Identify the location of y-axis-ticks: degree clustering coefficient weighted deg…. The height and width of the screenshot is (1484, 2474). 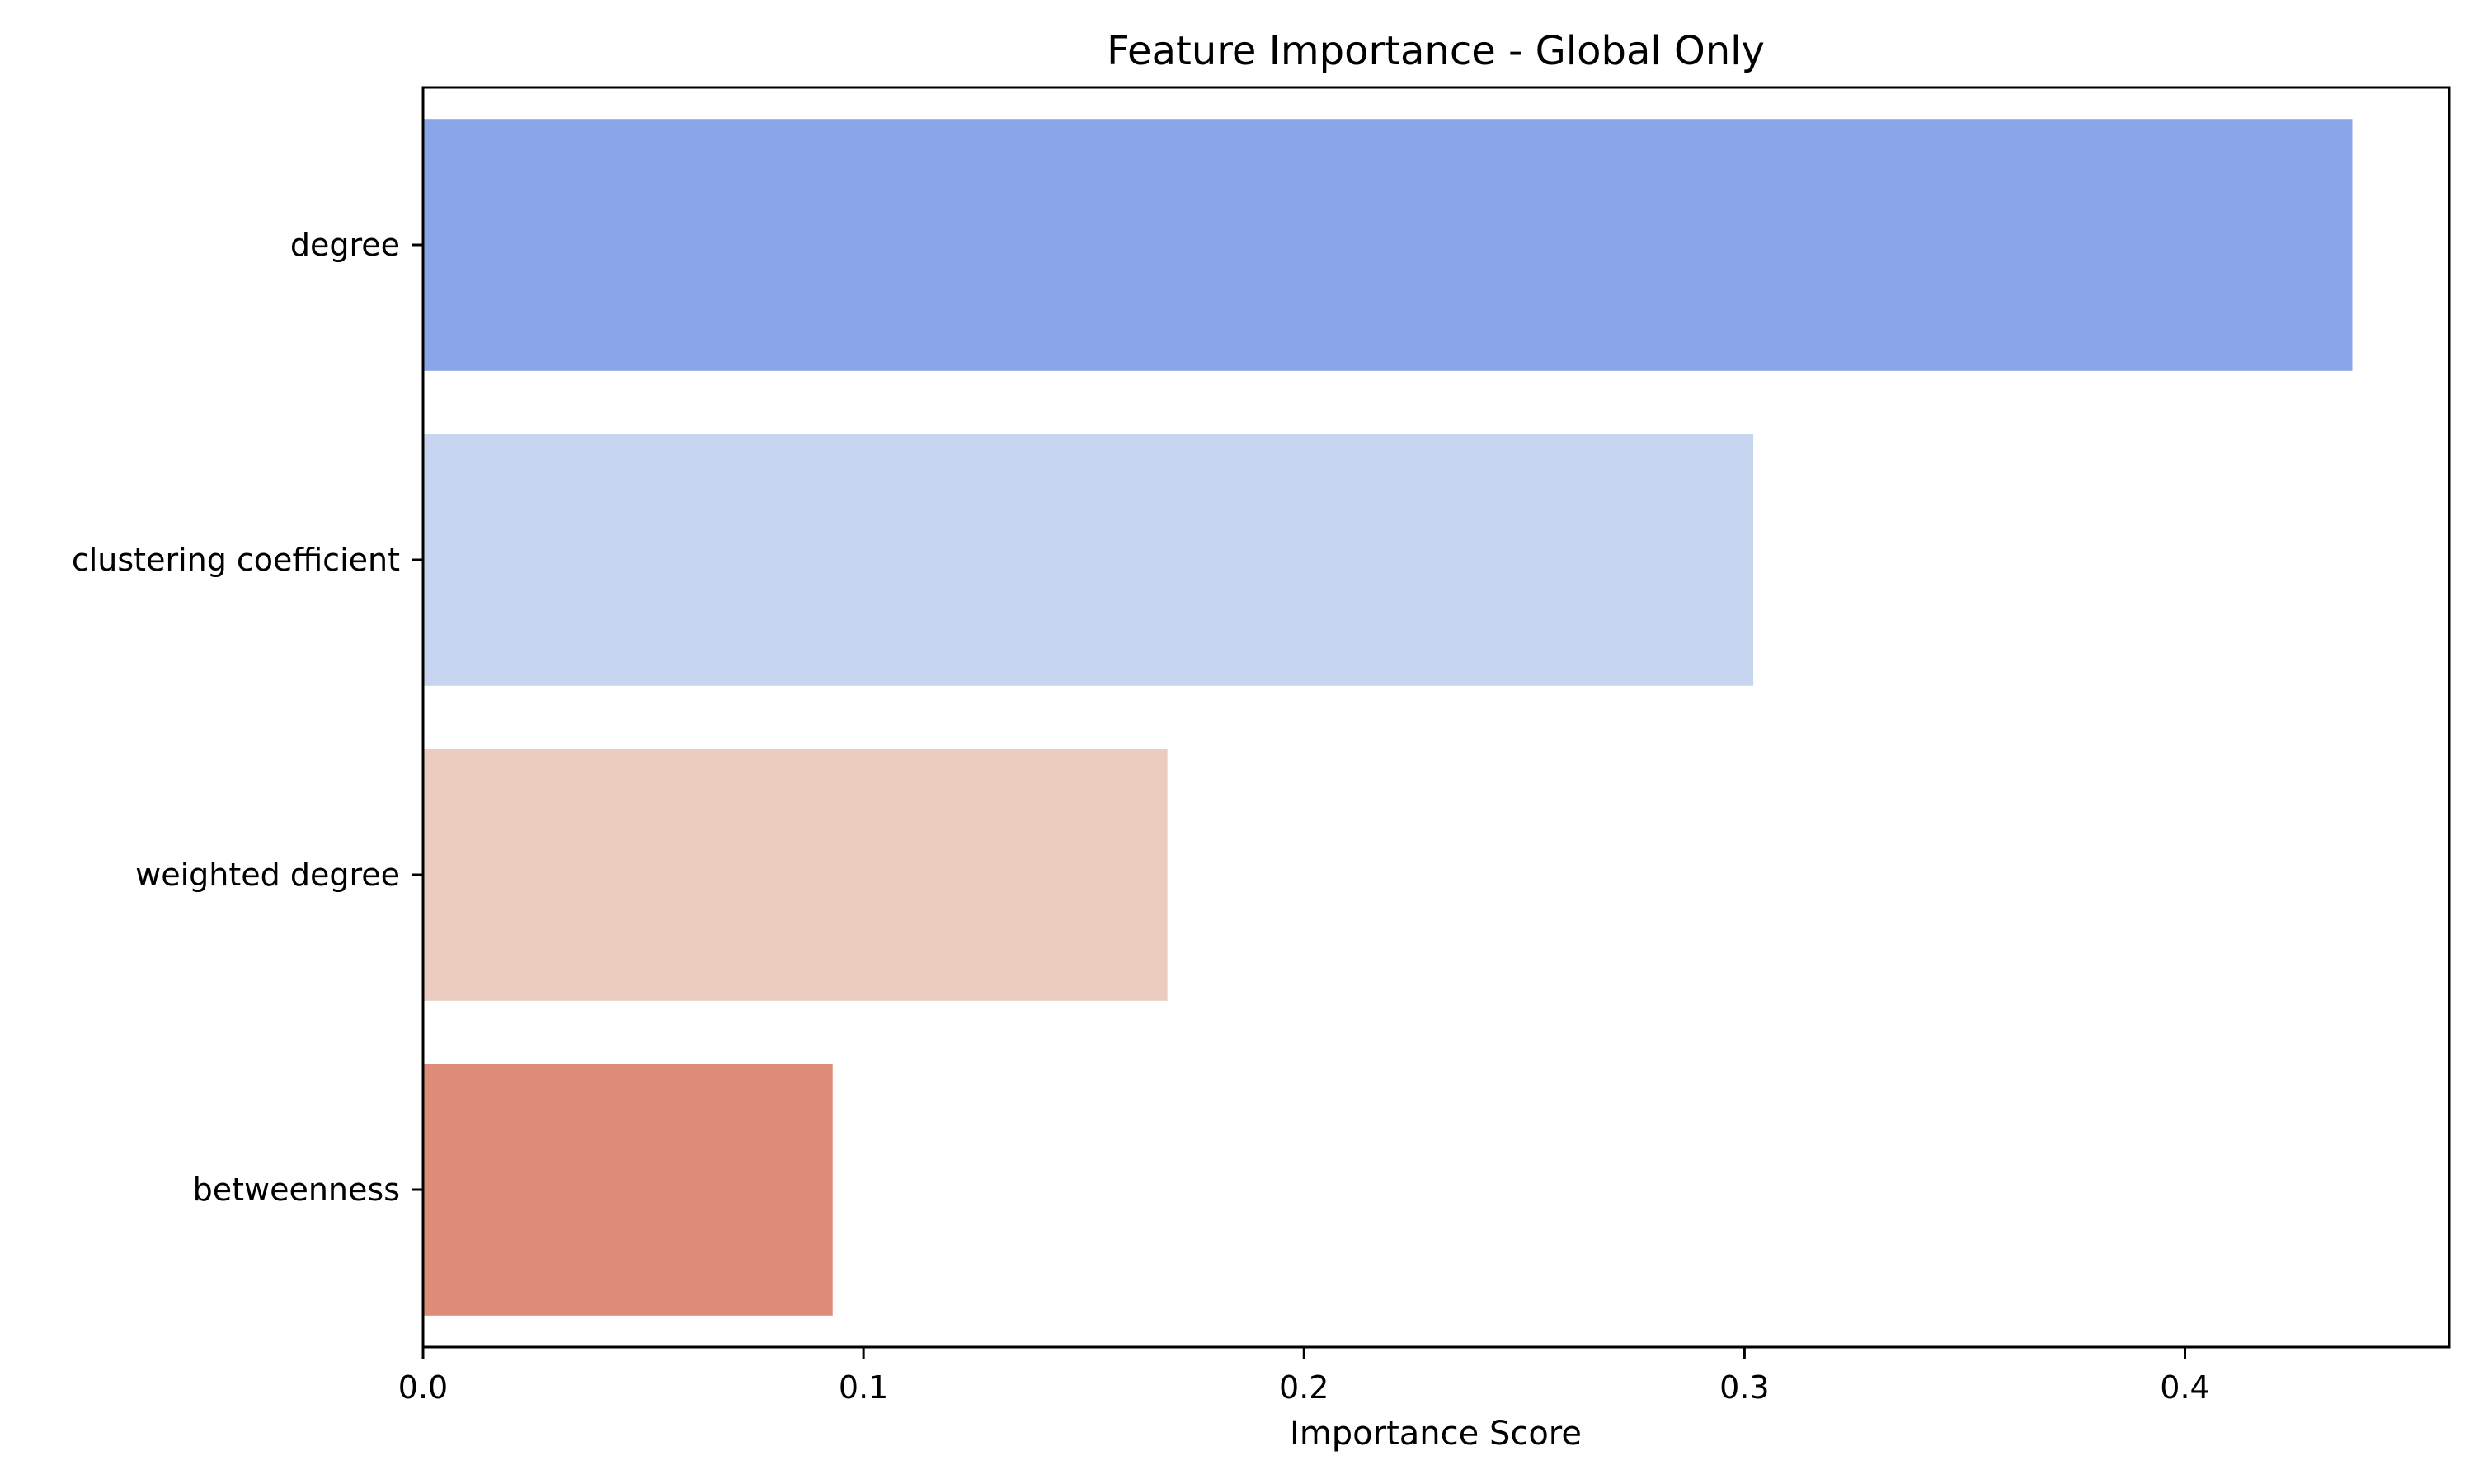
(247, 717).